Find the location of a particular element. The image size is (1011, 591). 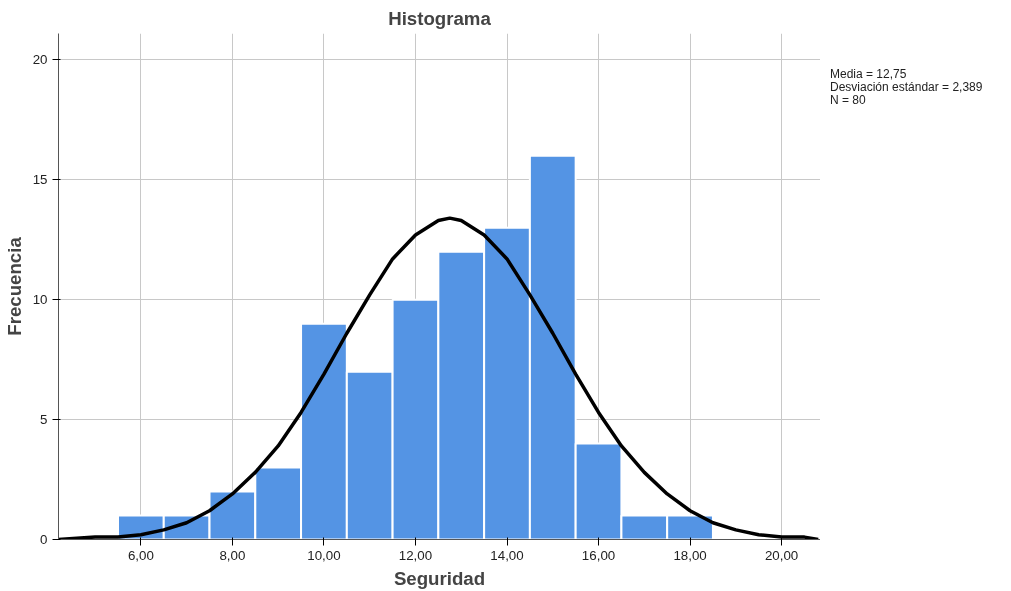

text: Desviación estándar = 2,389 is located at coordinates (906, 87).